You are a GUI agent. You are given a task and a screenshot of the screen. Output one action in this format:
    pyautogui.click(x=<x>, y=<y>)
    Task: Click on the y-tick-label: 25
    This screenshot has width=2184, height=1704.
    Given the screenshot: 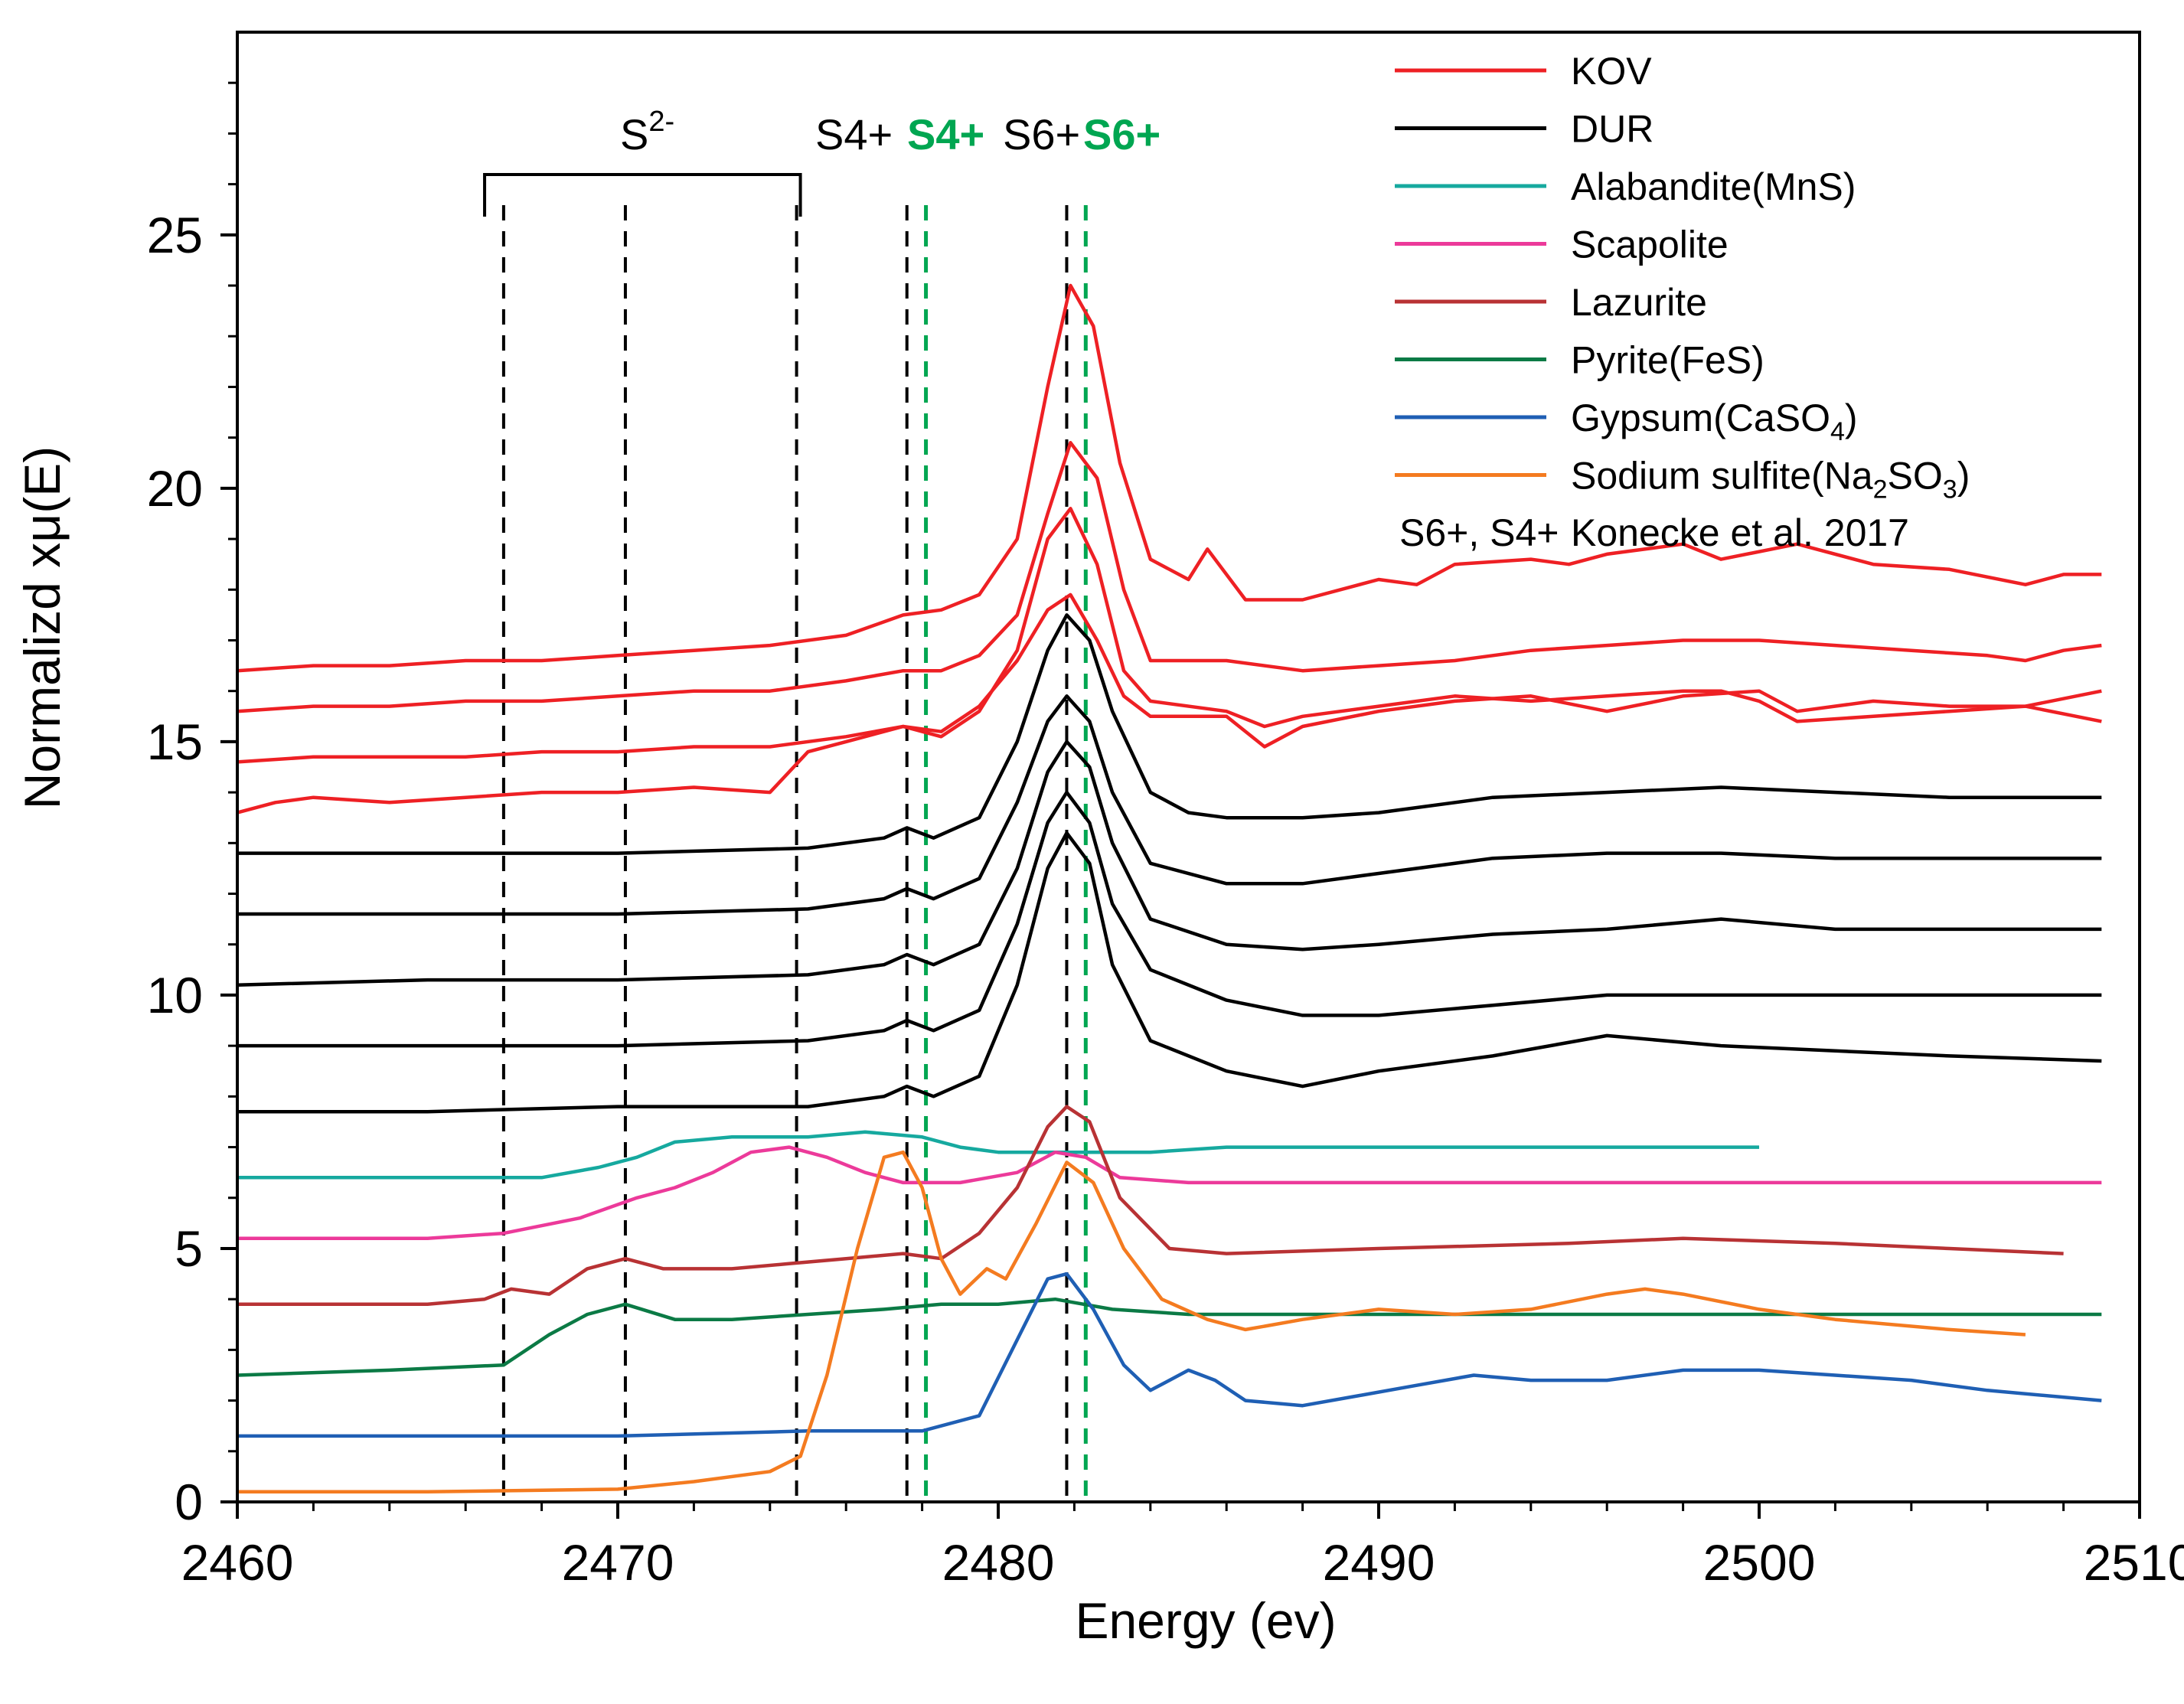 What is the action you would take?
    pyautogui.click(x=175, y=235)
    